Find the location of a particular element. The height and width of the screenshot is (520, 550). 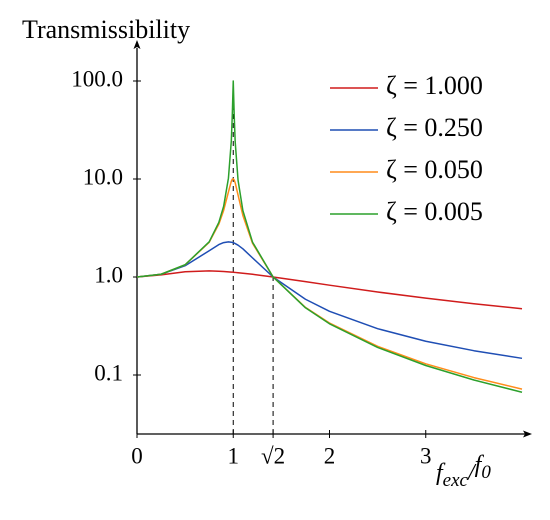

y-tick-label: 10.0 is located at coordinates (103, 176).